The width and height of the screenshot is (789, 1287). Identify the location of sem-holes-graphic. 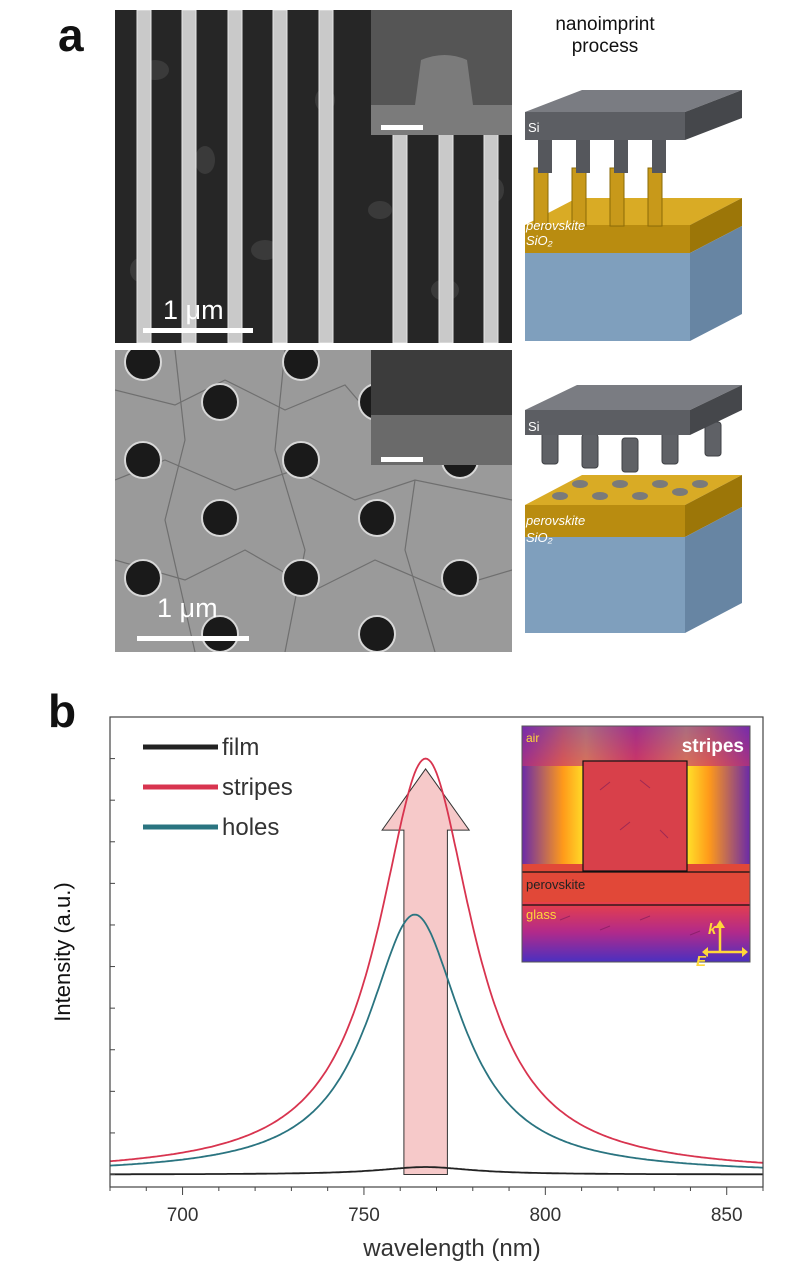
(313, 501).